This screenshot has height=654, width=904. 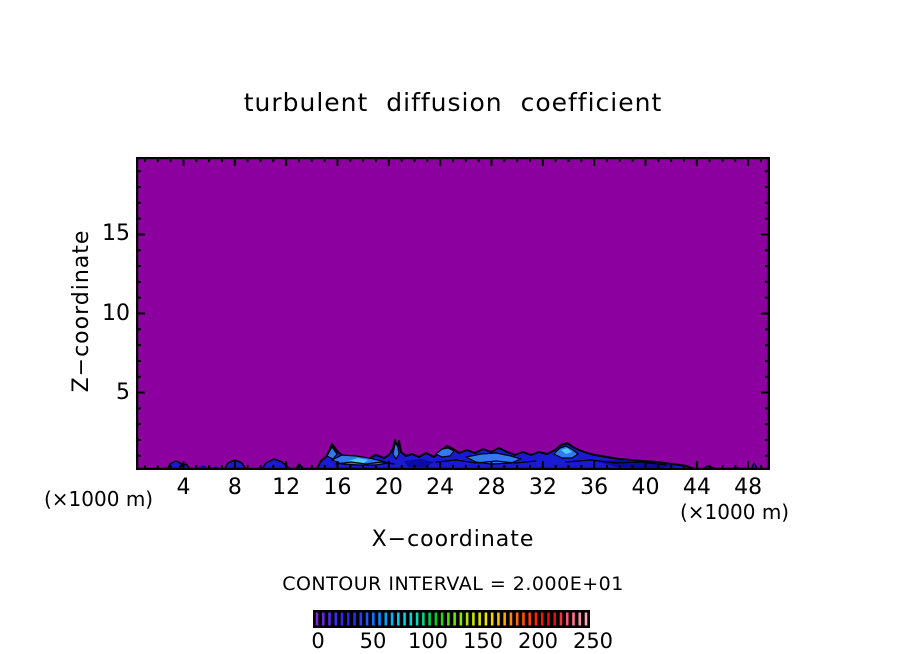 What do you see at coordinates (645, 487) in the screenshot?
I see `x-tick-label-40: 40` at bounding box center [645, 487].